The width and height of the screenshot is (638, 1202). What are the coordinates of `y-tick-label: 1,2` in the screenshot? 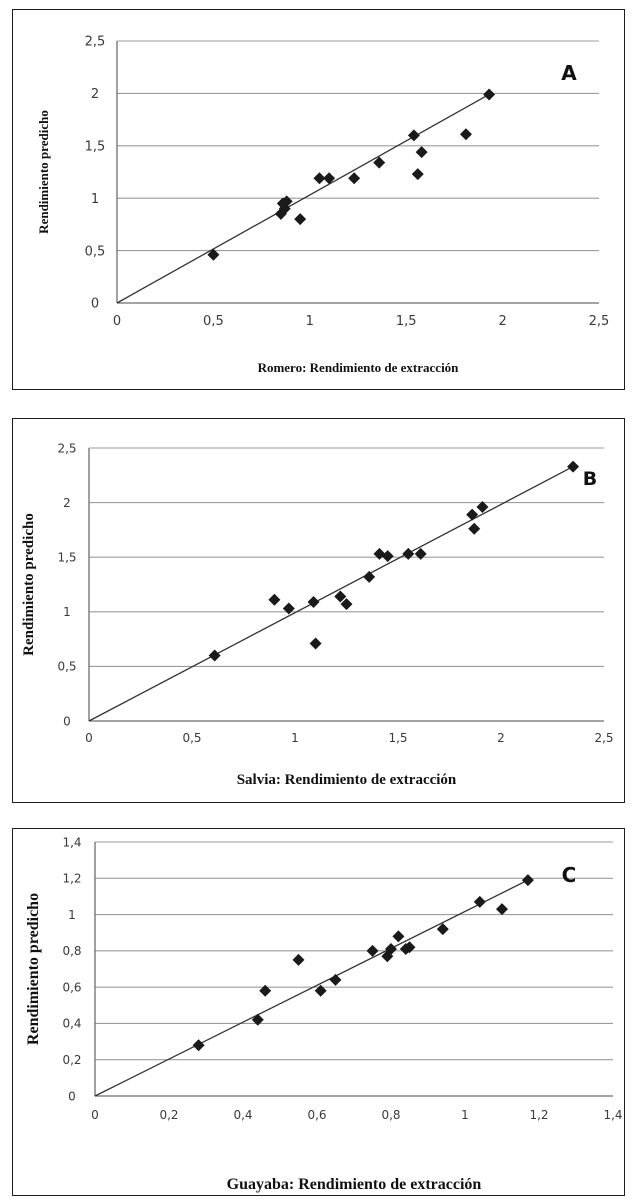 It's located at (71, 879).